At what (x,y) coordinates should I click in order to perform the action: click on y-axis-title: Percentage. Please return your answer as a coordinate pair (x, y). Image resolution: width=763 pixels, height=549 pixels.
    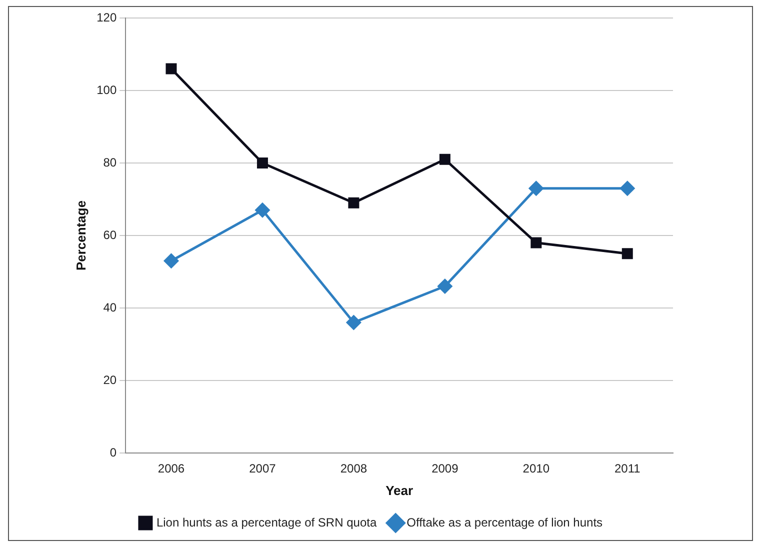
    Looking at the image, I should click on (80, 235).